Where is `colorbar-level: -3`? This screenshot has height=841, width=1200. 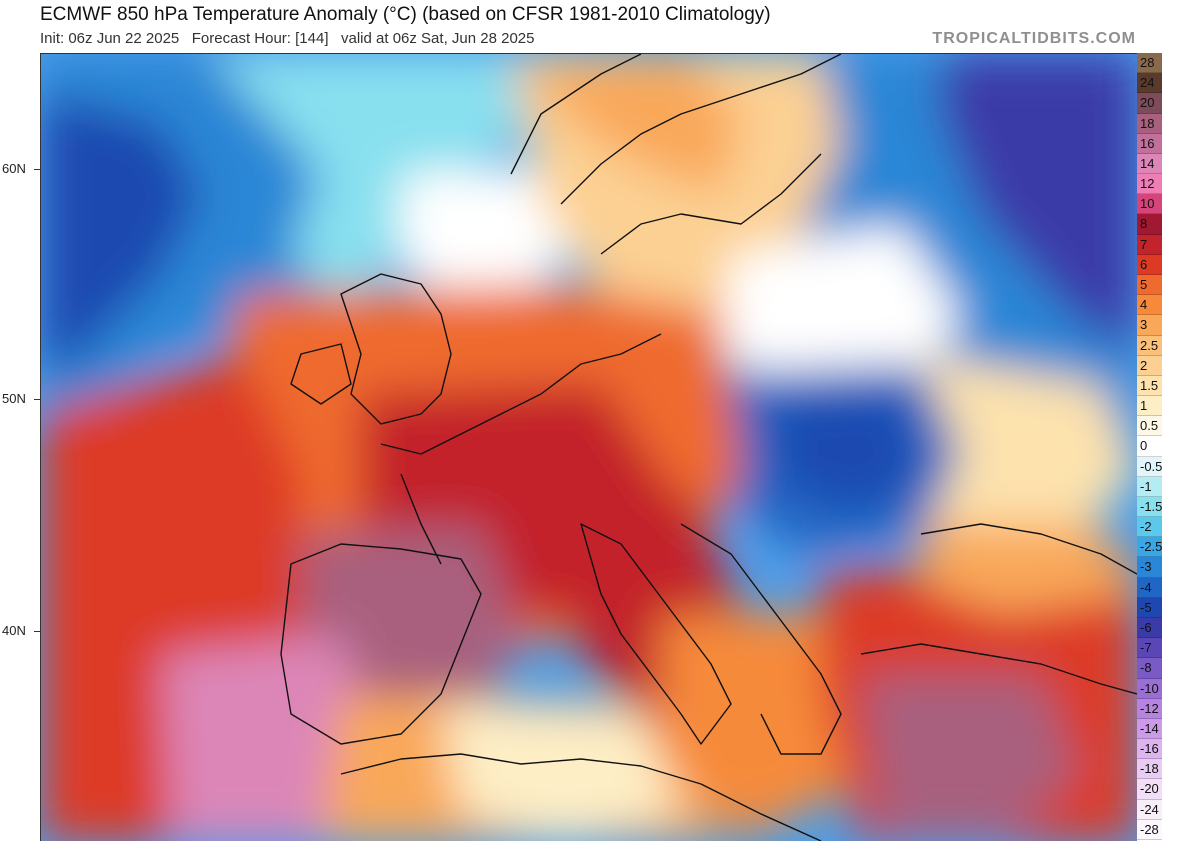 colorbar-level: -3 is located at coordinates (1168, 567).